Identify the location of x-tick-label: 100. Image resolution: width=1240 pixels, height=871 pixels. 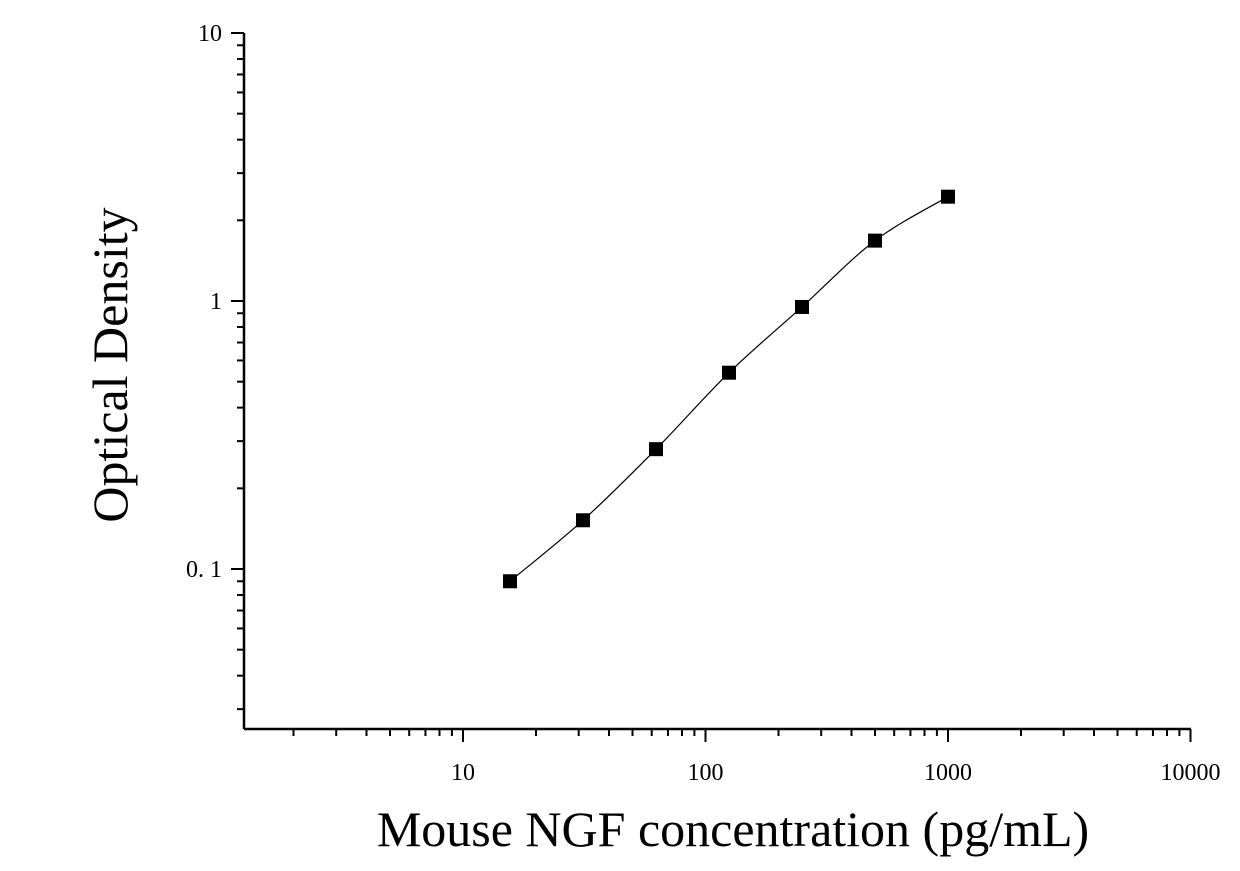
(706, 773).